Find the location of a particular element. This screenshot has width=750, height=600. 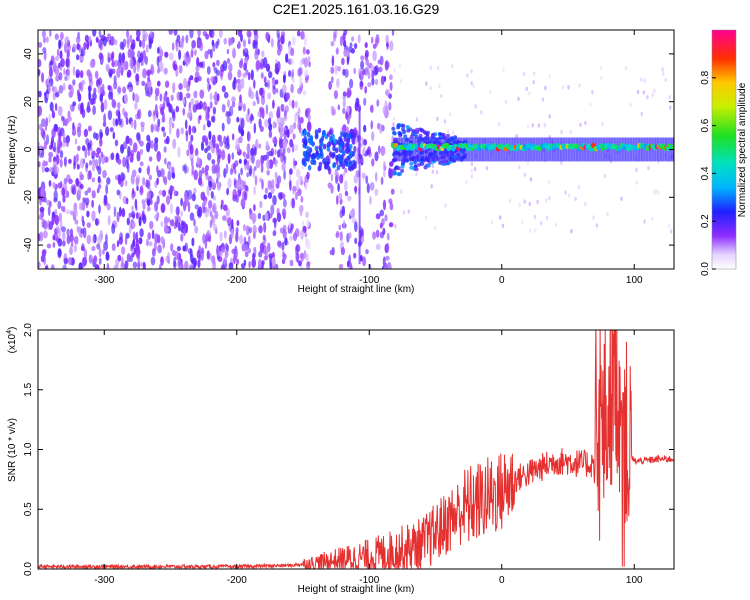

y-tick-label: 0.0 is located at coordinates (28, 569).